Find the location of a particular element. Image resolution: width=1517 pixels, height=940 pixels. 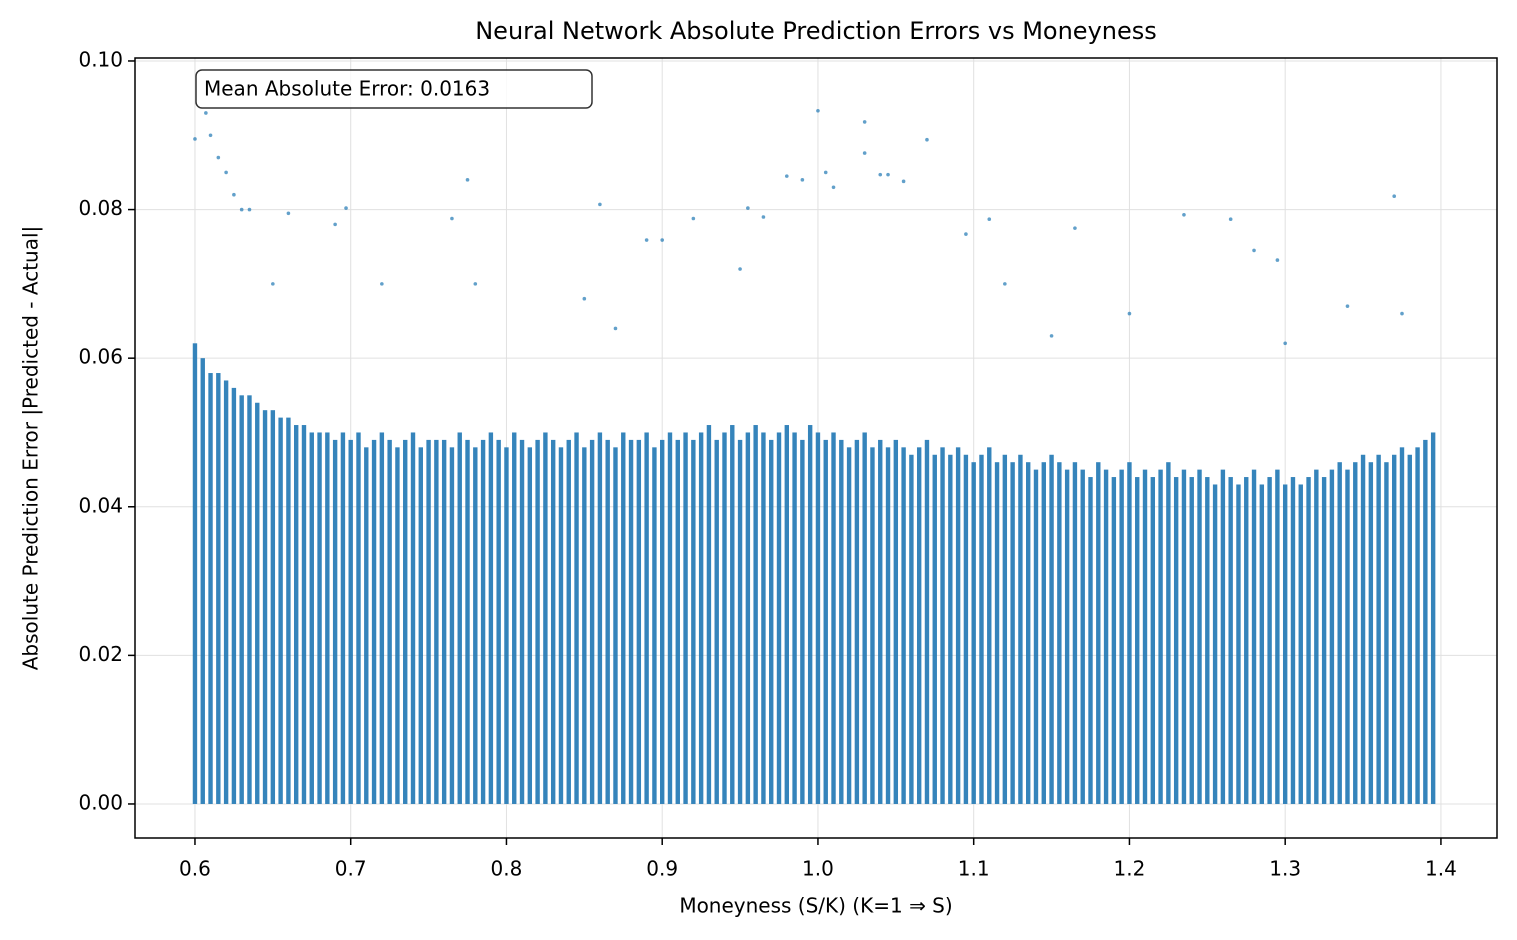

y-tick-label: 0.10 is located at coordinates (100, 59).